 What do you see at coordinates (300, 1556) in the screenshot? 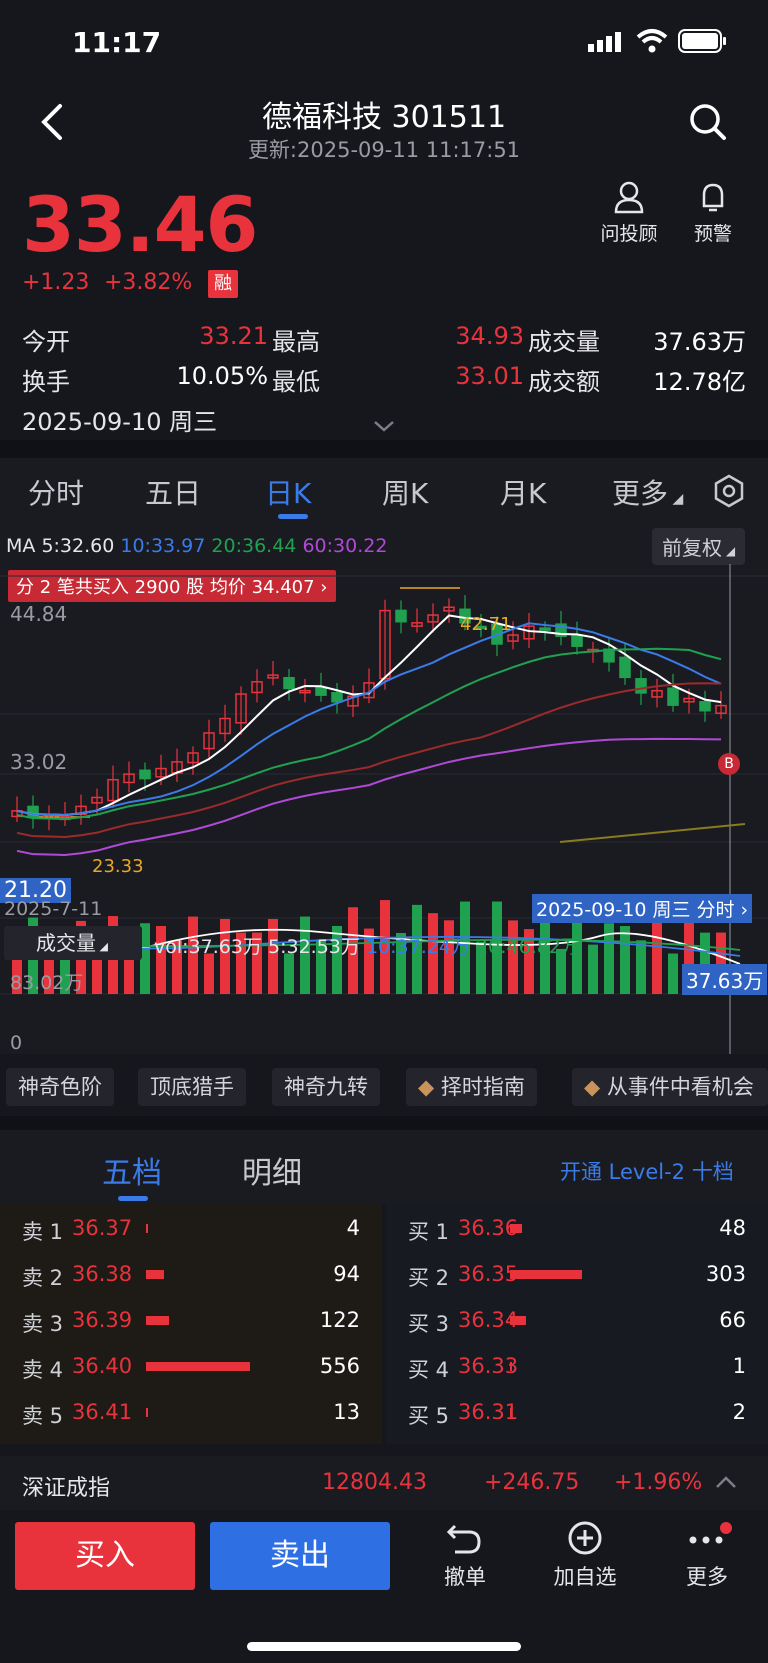
I see `sell-button: 卖出` at bounding box center [300, 1556].